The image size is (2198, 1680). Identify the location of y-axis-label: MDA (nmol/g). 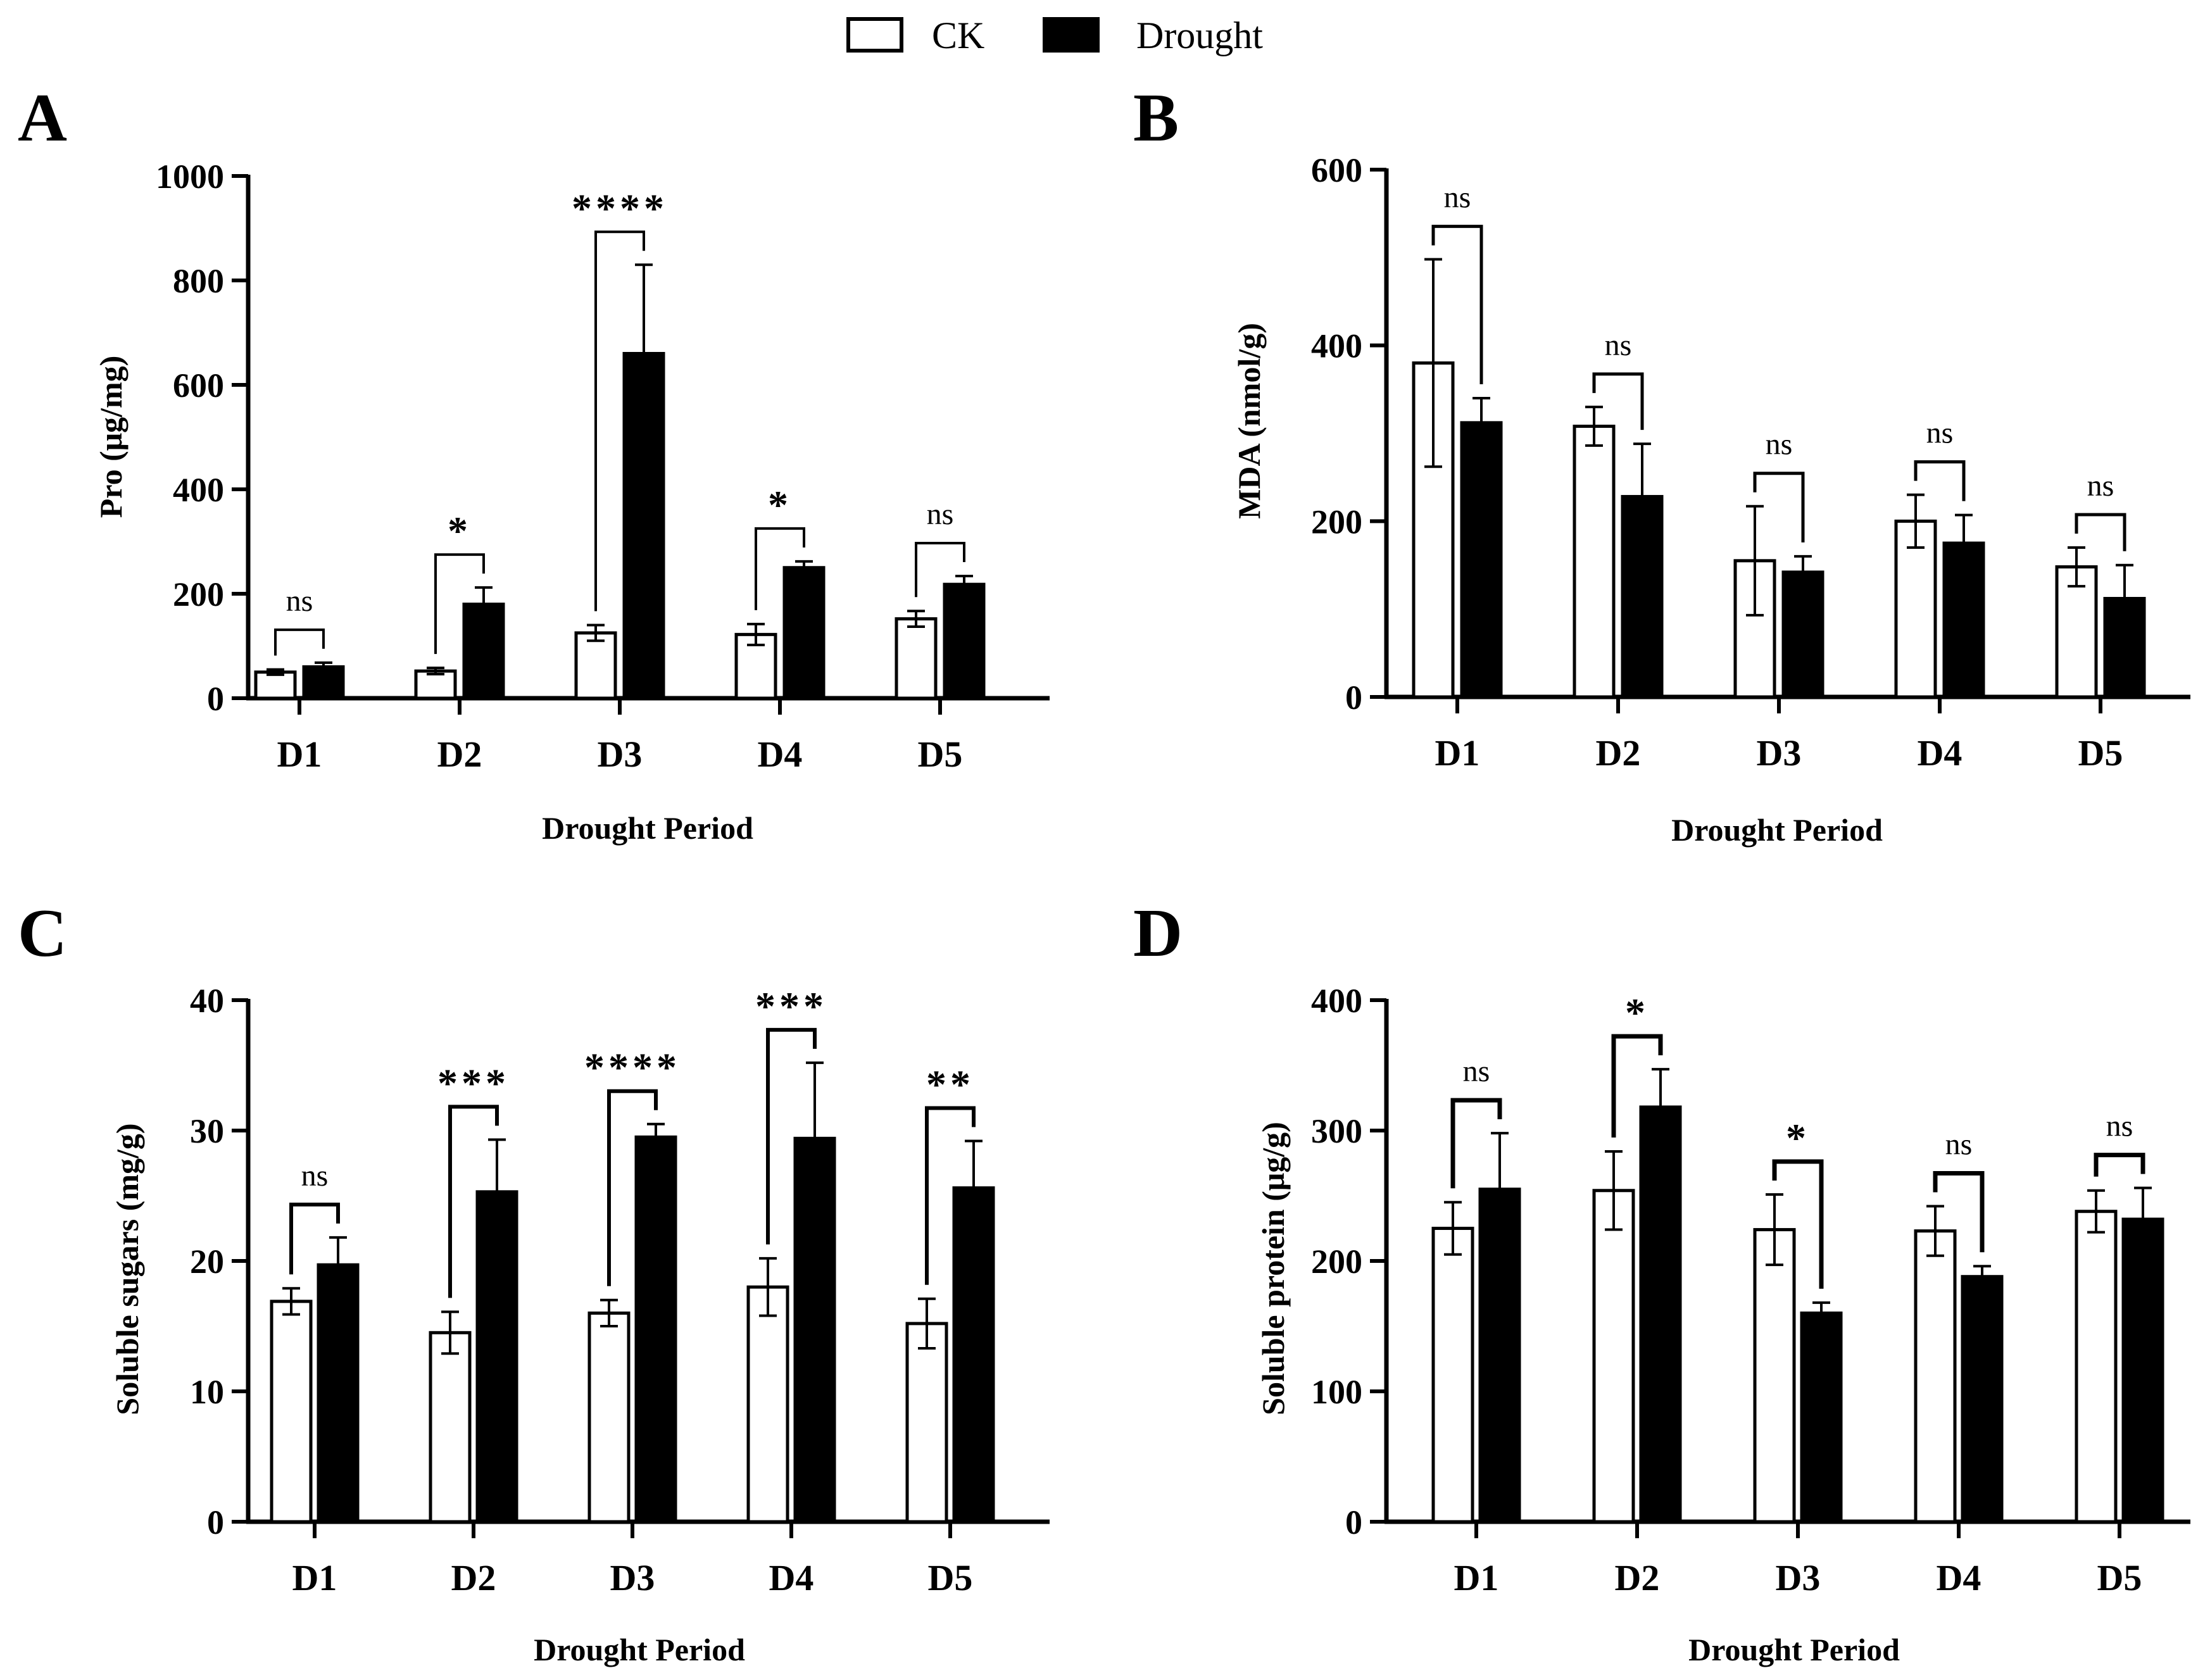
(1249, 421).